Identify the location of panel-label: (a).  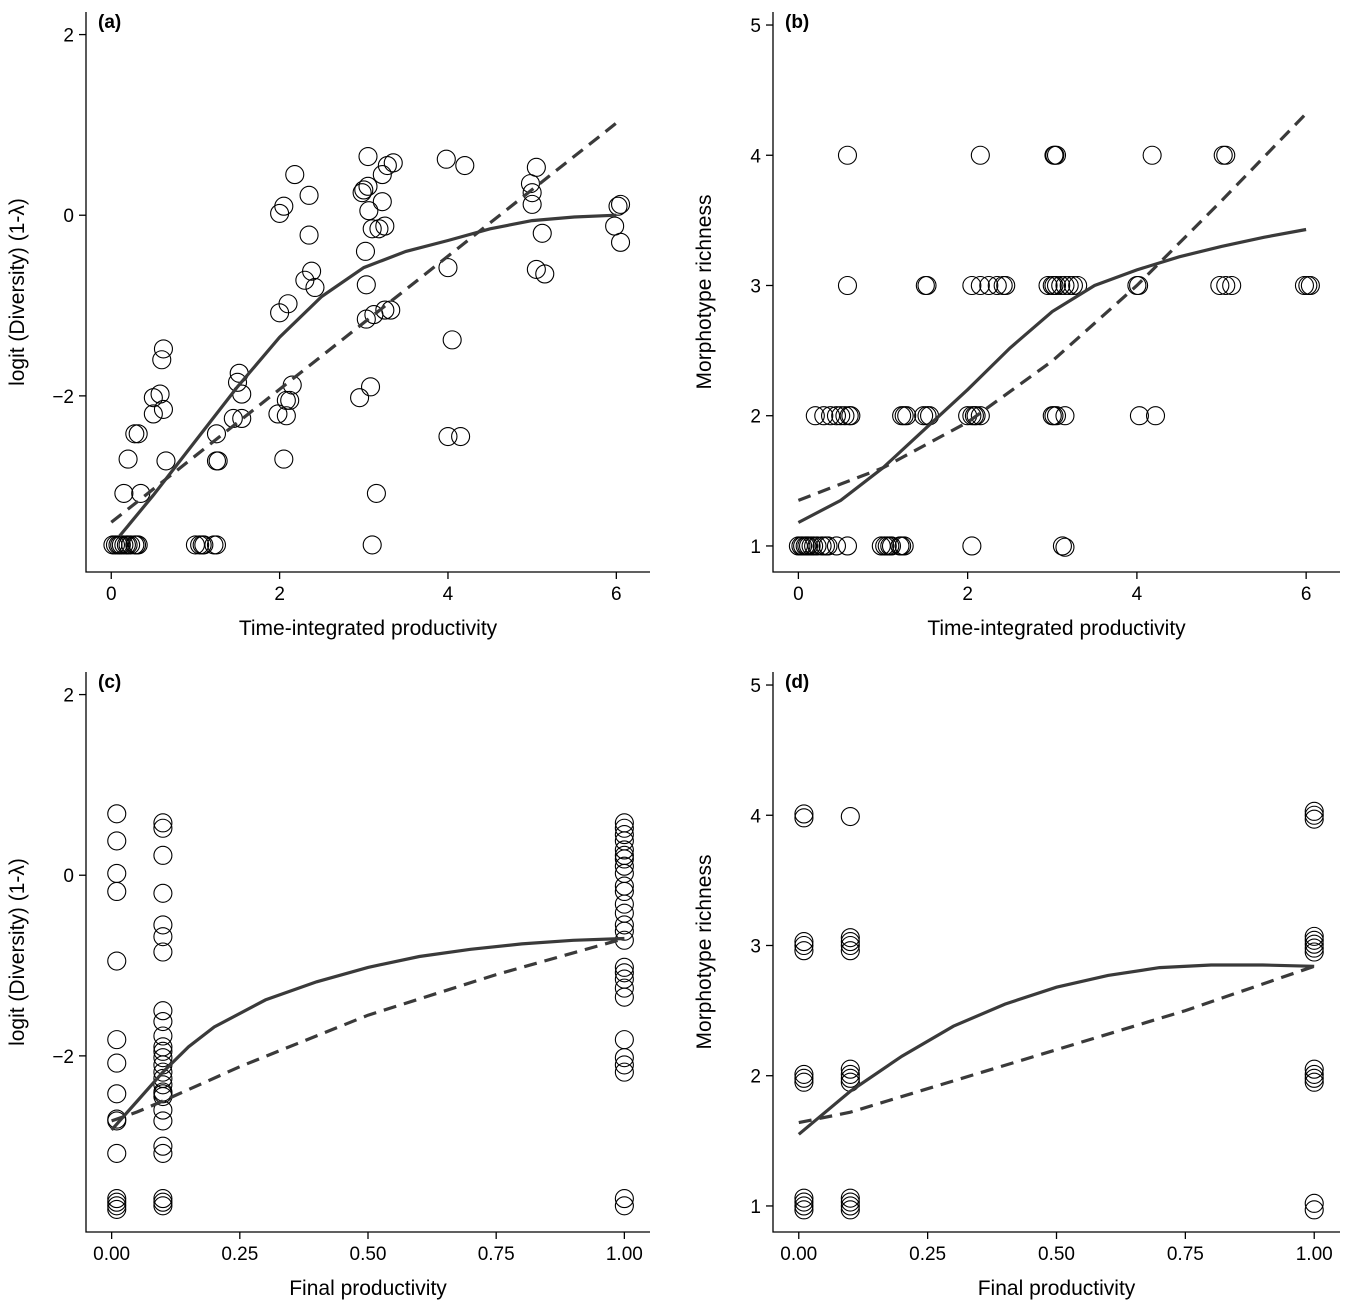
(109, 22).